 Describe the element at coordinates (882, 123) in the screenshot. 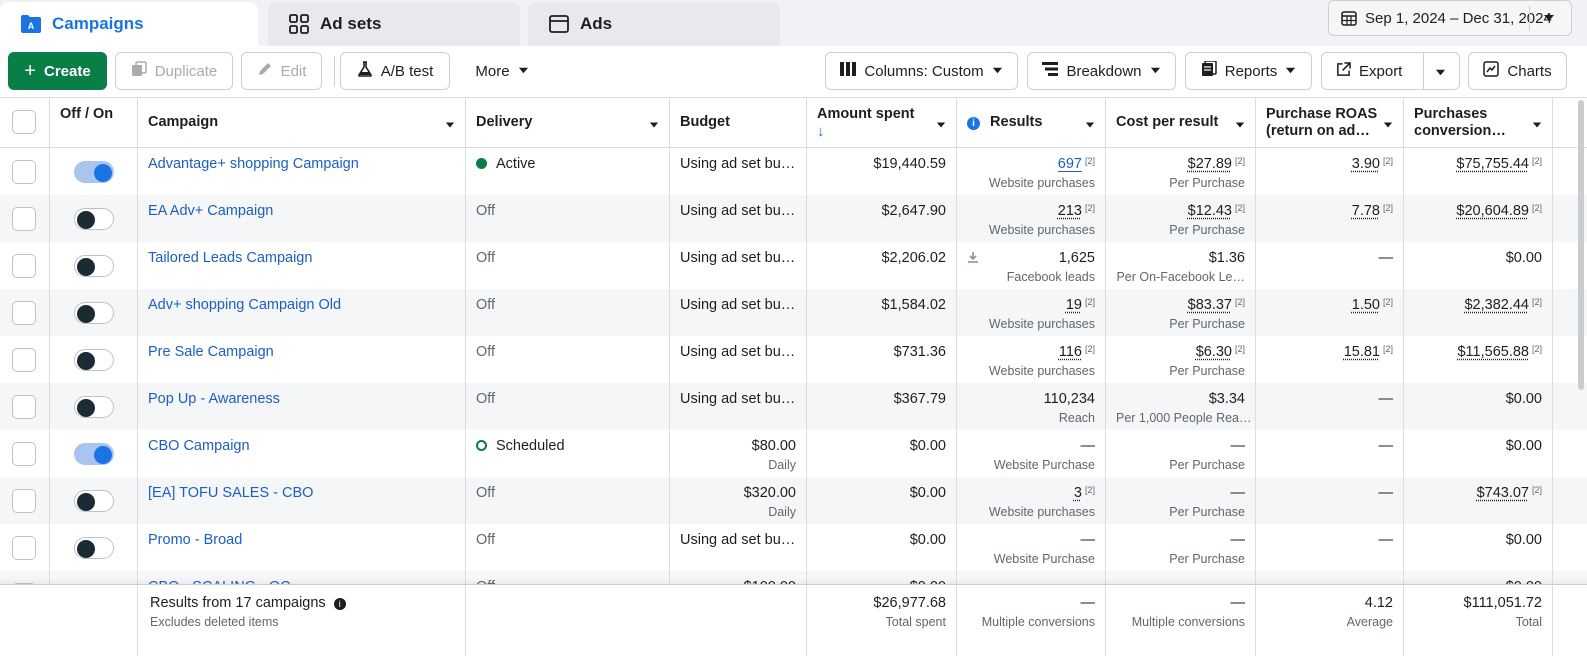

I see `header-amount-spent: Amount spent ↓` at that location.